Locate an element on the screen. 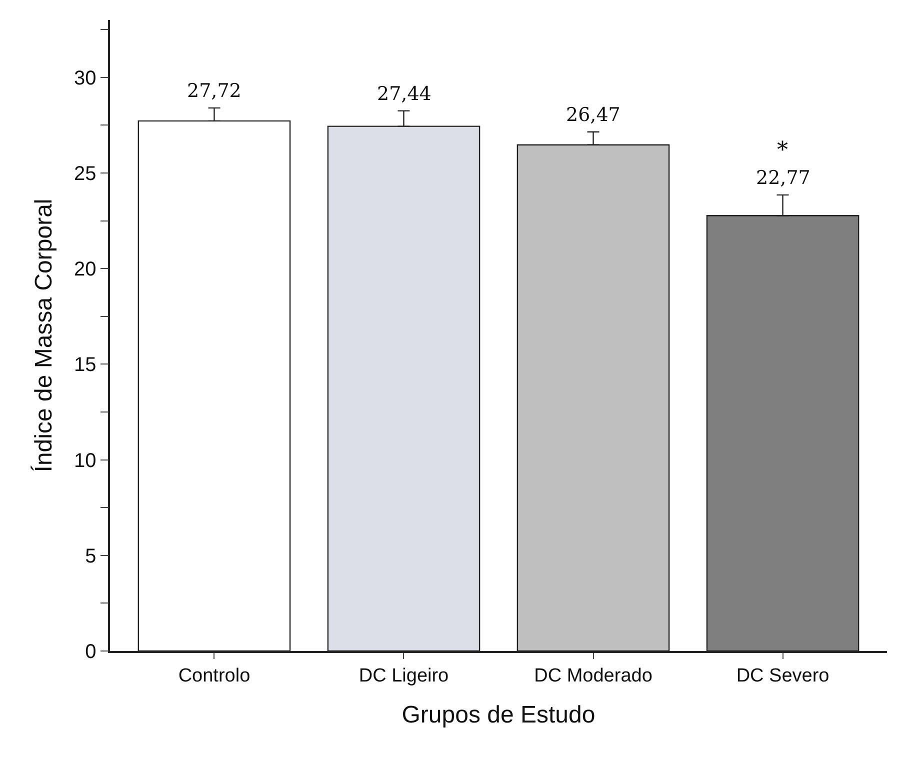 The image size is (907, 766). x-tick-label: Controlo is located at coordinates (214, 676).